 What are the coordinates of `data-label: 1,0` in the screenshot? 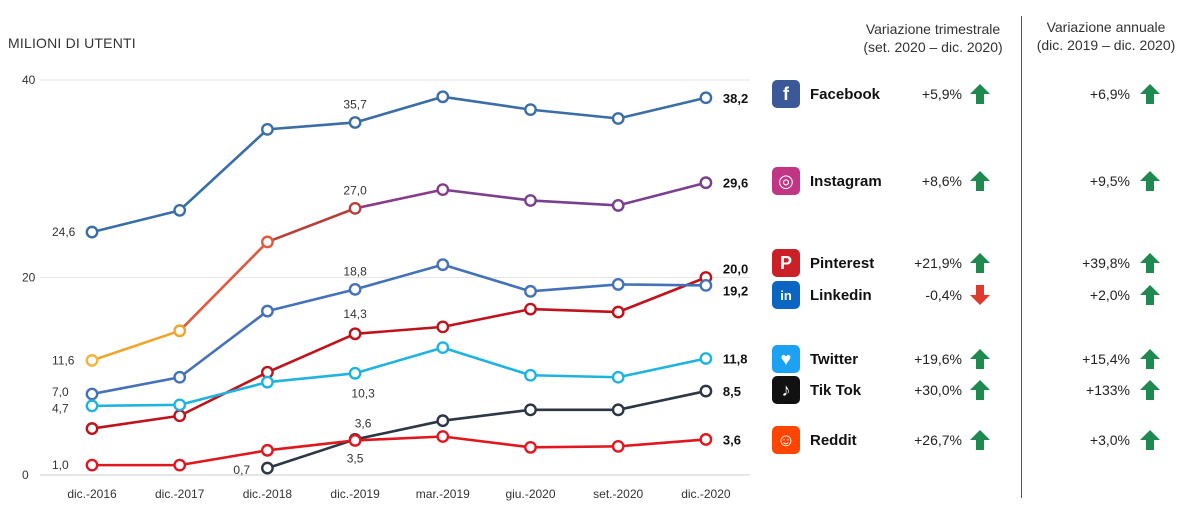 It's located at (60, 465).